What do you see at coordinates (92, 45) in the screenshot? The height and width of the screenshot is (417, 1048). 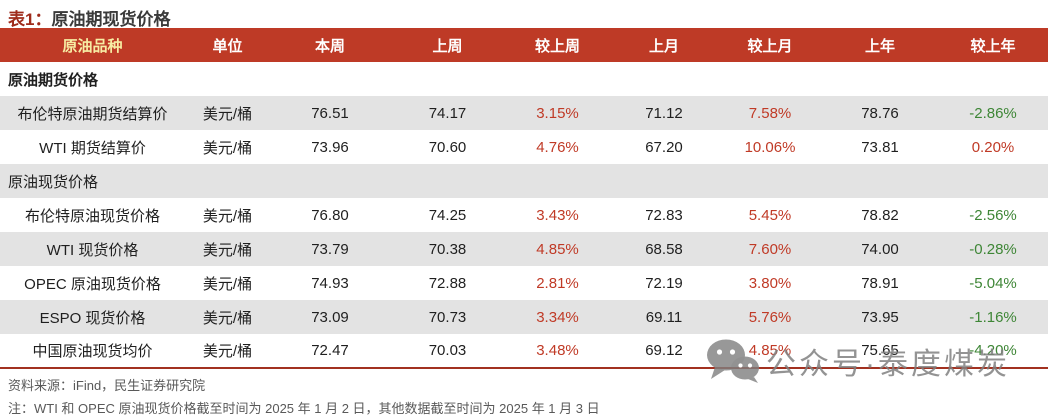 I see `col-header-variety: 原油品种` at bounding box center [92, 45].